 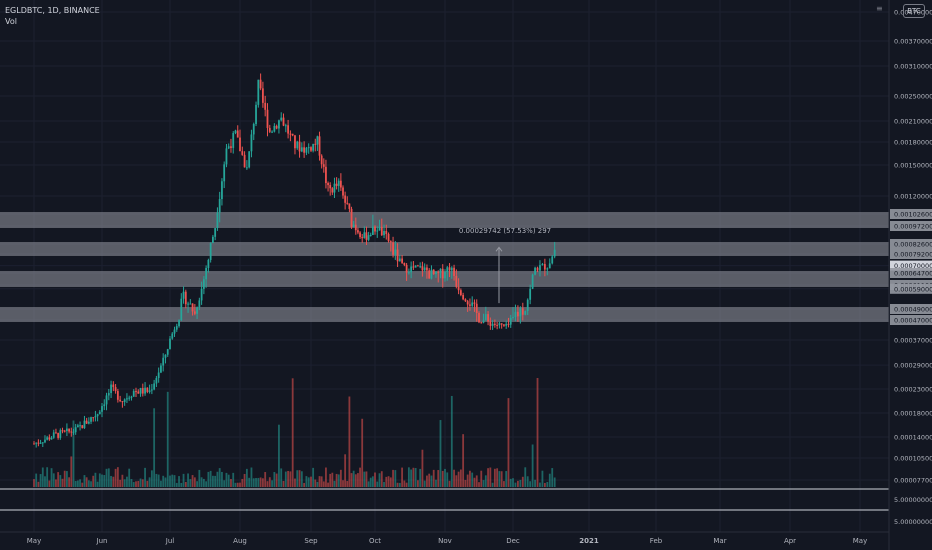 I want to click on time-axis: May Jun Jul Aug Sep Oct Nov Dec 2021 Feb Mar Apr May, so click(x=447, y=541).